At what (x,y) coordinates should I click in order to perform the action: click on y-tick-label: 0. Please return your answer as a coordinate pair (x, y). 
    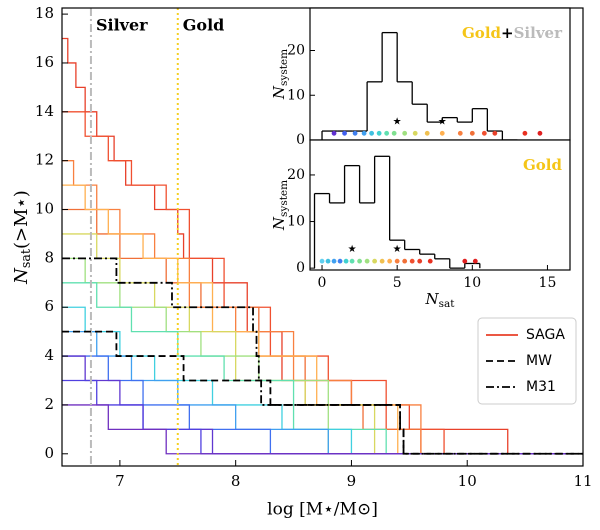
    Looking at the image, I should click on (49, 453).